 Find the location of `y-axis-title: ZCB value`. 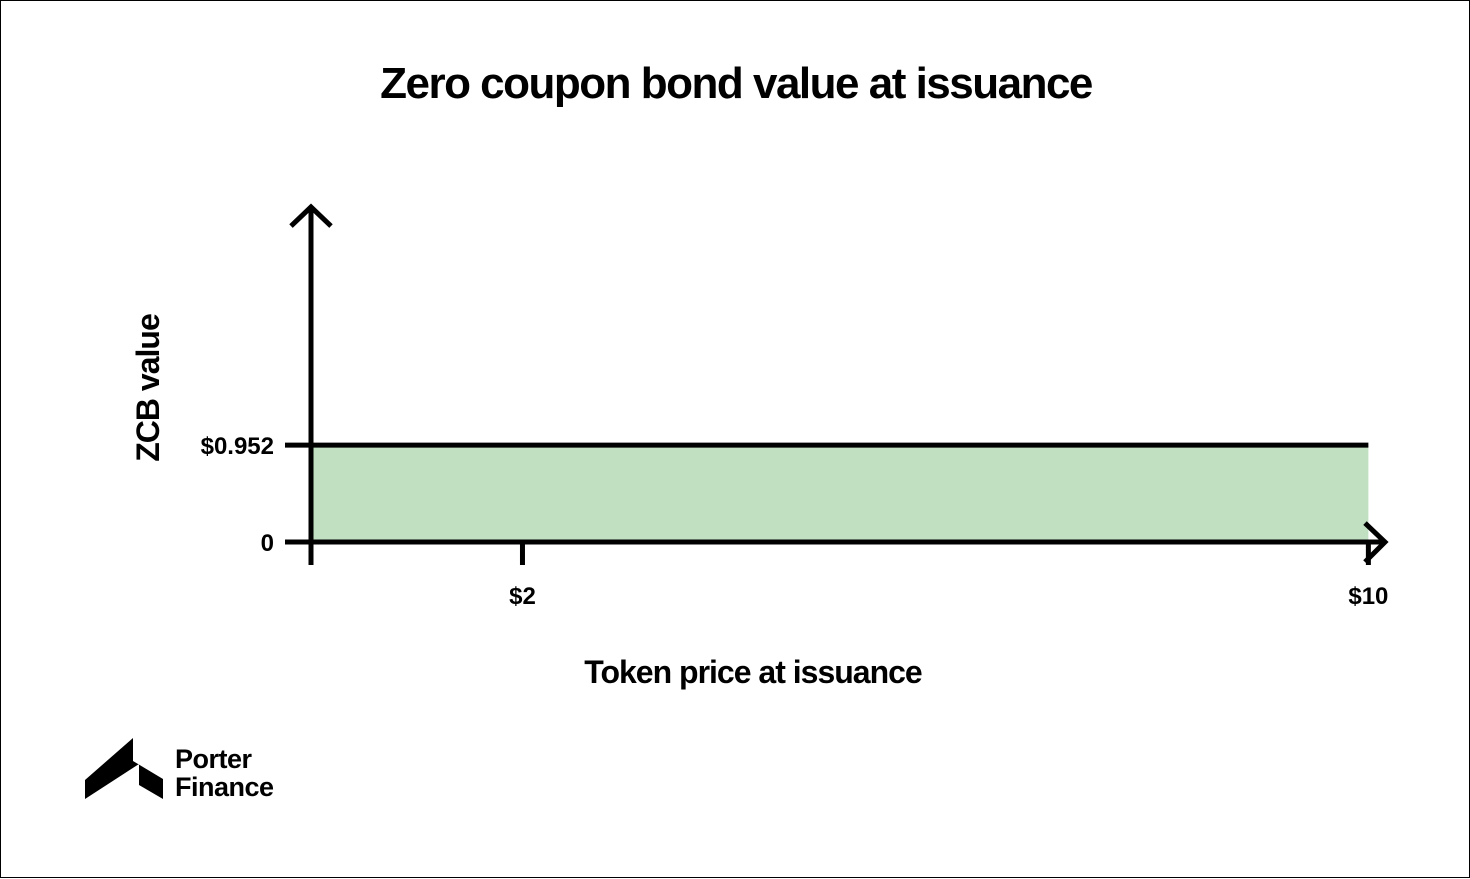

y-axis-title: ZCB value is located at coordinates (148, 388).